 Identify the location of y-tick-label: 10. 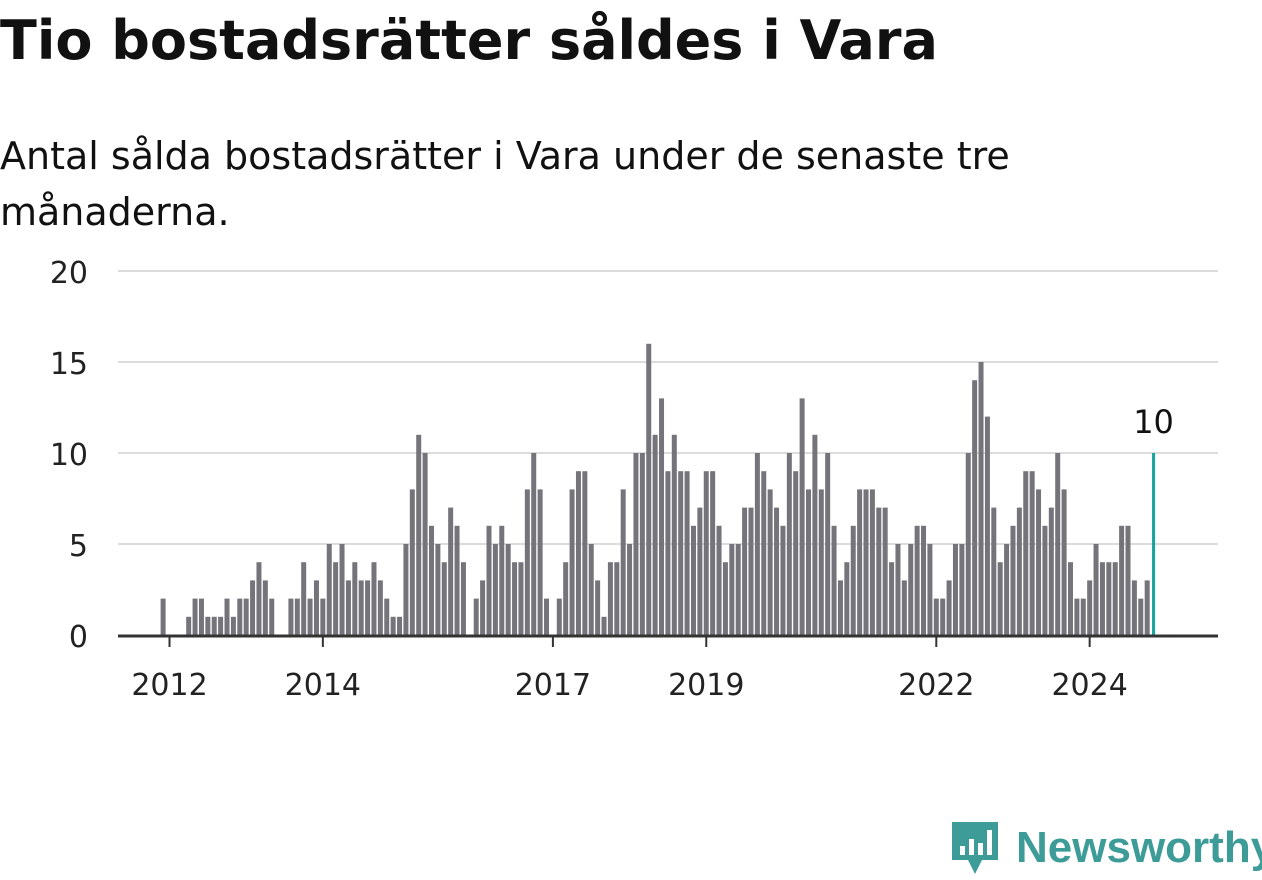
(69, 455).